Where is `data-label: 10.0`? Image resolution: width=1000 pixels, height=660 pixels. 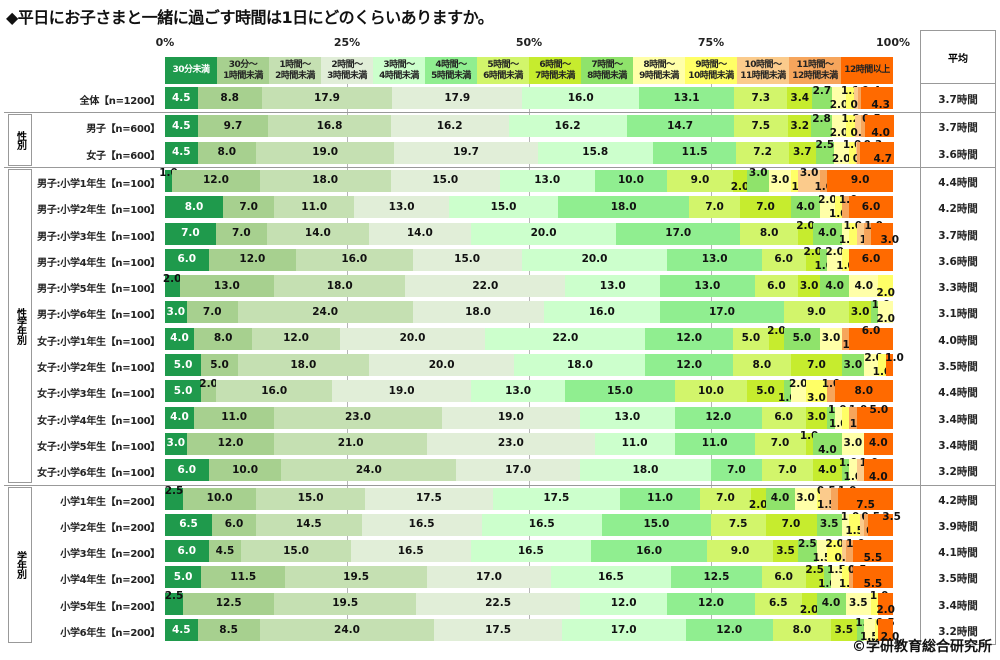
data-label: 10.0 is located at coordinates (711, 390).